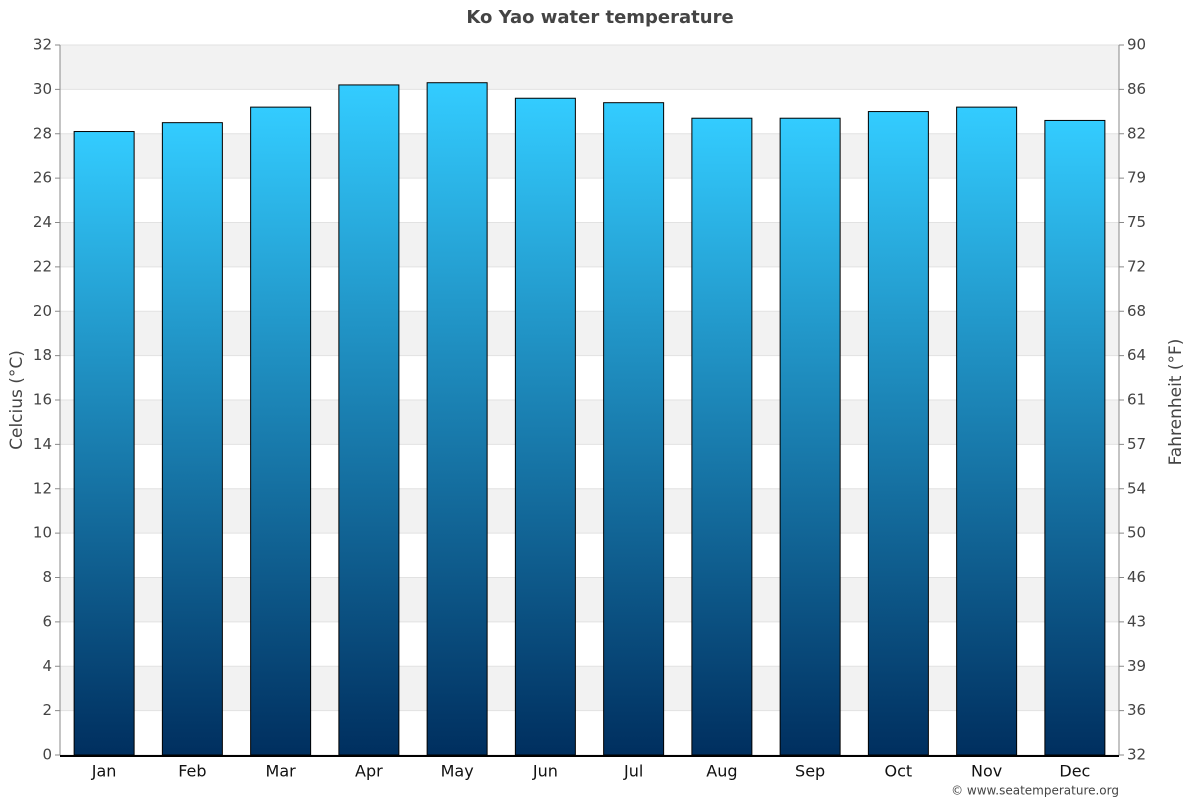 The width and height of the screenshot is (1200, 800). What do you see at coordinates (104, 771) in the screenshot?
I see `x-tick-label: Jan` at bounding box center [104, 771].